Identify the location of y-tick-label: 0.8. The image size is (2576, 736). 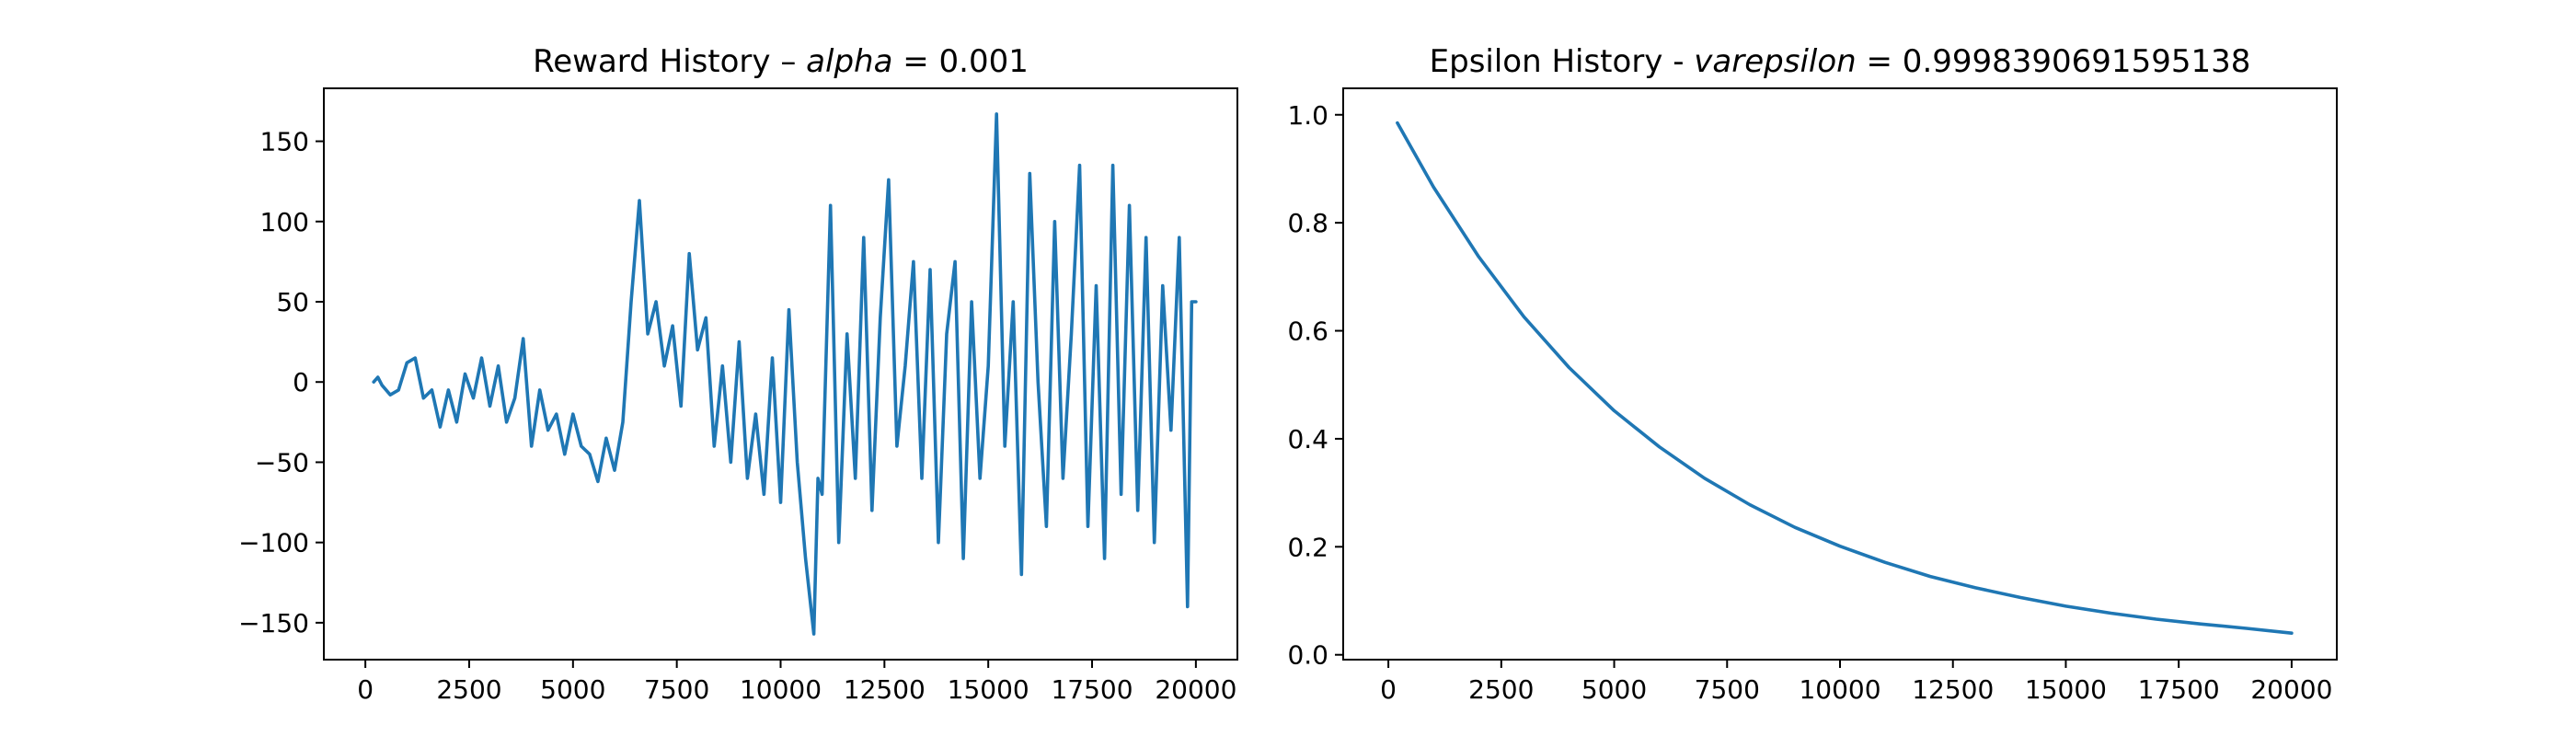
(1307, 223).